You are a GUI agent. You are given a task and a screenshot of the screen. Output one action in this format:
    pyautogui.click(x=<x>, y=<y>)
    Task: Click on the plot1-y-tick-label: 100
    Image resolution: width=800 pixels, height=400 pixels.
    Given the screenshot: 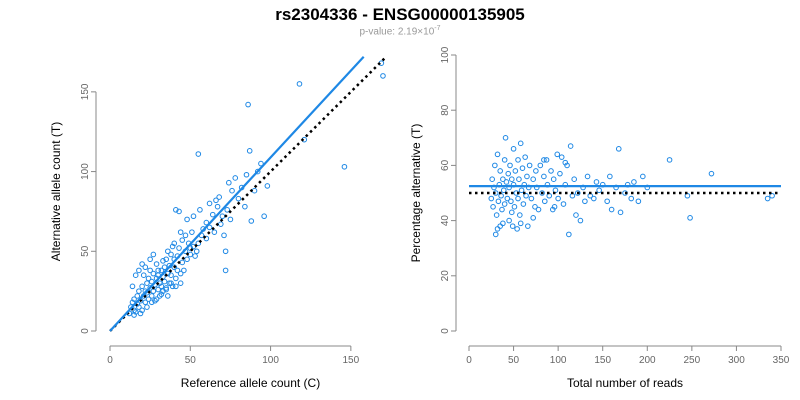 What is the action you would take?
    pyautogui.click(x=85, y=171)
    